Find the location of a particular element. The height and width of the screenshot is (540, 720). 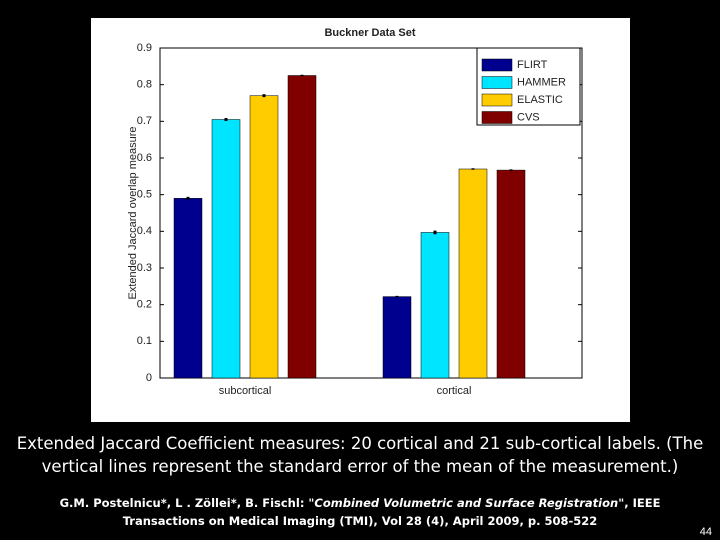

legend-label: ELASTIC is located at coordinates (540, 100).